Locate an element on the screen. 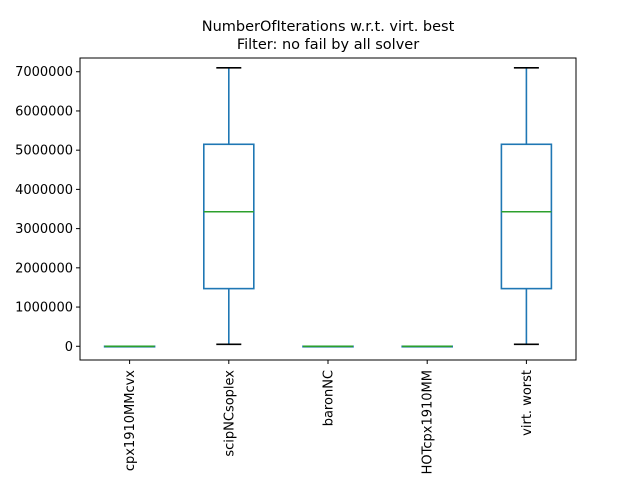  y-tick-label: 6000000 is located at coordinates (44, 111).